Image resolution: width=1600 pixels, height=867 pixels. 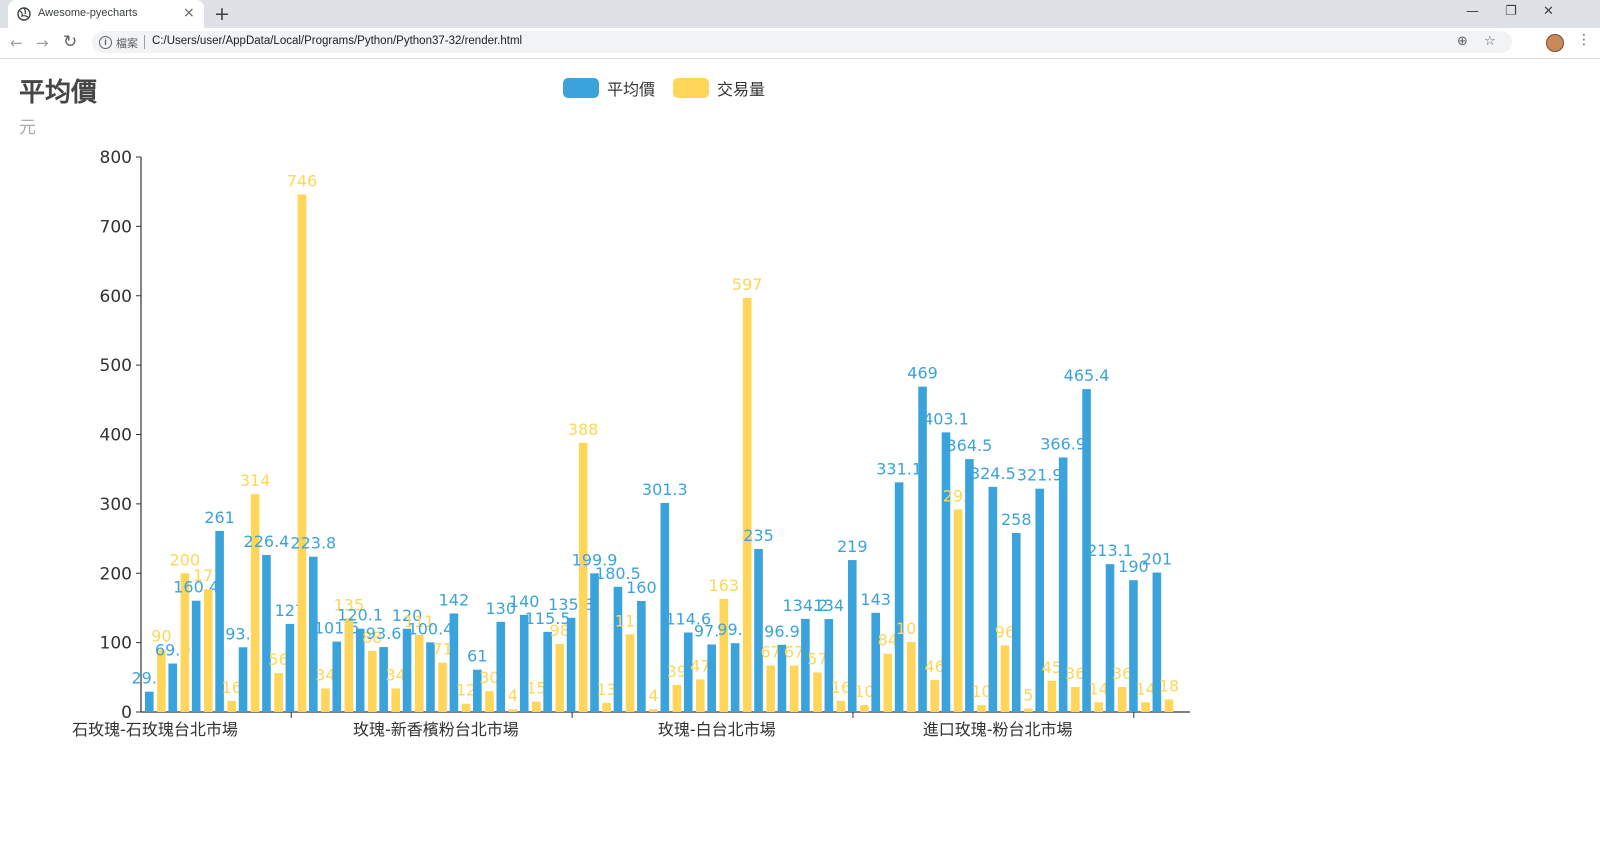 I want to click on profile-avatar, so click(x=1555, y=43).